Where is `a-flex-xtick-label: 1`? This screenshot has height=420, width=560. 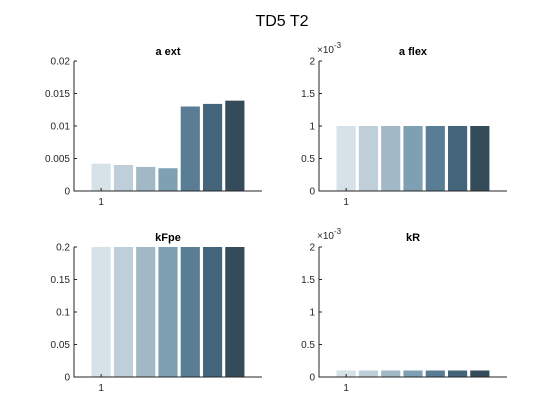 a-flex-xtick-label: 1 is located at coordinates (346, 202).